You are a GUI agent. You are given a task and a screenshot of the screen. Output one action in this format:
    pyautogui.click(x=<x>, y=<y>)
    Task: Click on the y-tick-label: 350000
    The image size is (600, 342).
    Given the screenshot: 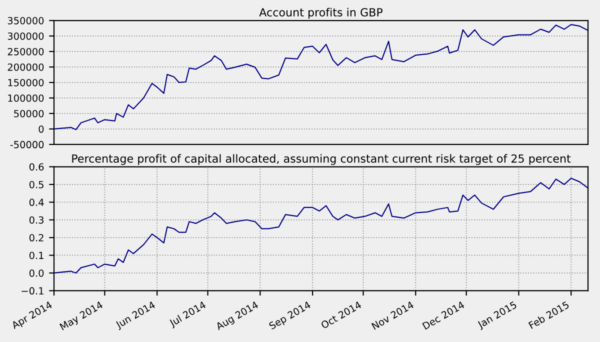 What is the action you would take?
    pyautogui.click(x=26, y=20)
    